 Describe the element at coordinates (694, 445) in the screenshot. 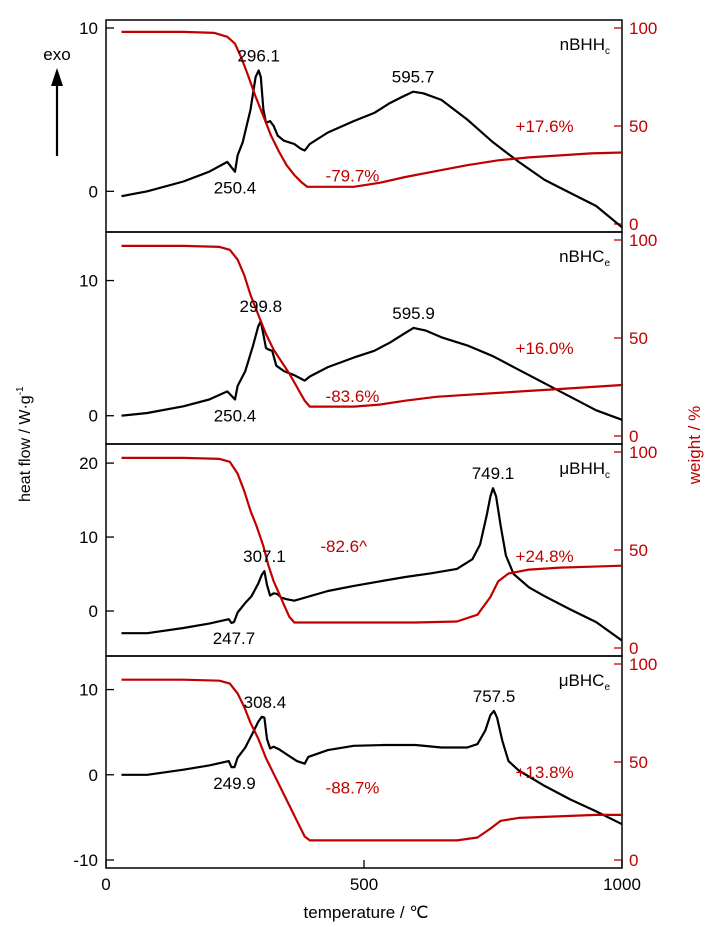

I see `ylabel-right: weight / %` at that location.